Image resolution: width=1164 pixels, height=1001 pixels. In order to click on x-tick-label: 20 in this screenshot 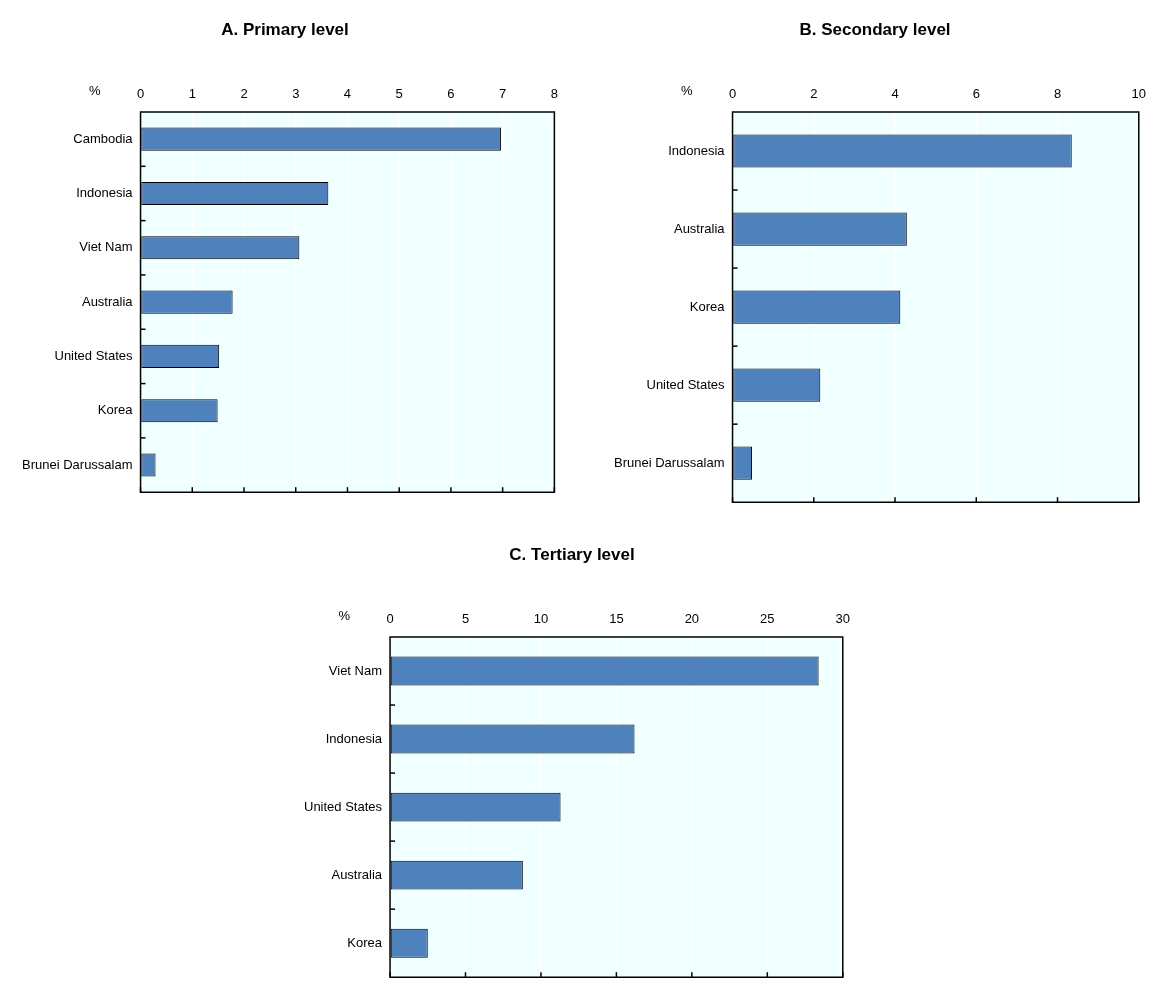, I will do `click(692, 618)`.